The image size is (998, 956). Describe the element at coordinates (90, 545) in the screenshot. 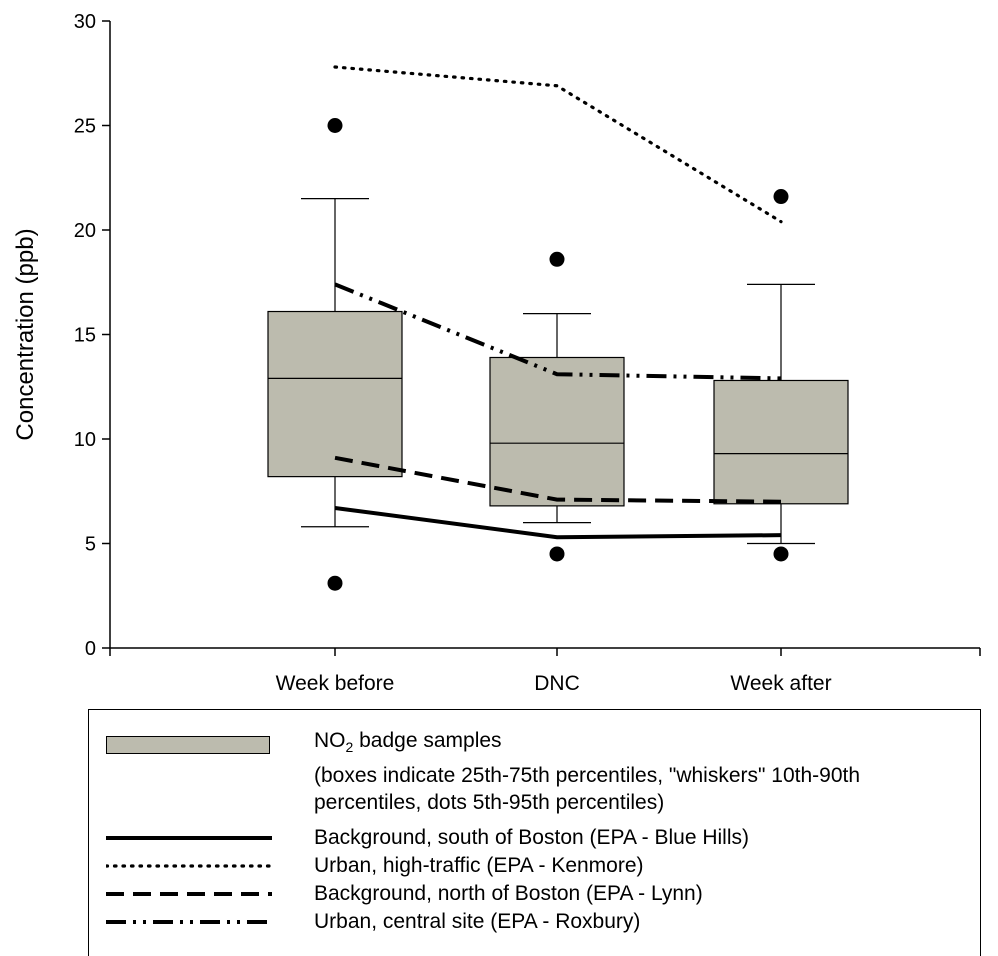

I see `y-tick-label: 5` at that location.